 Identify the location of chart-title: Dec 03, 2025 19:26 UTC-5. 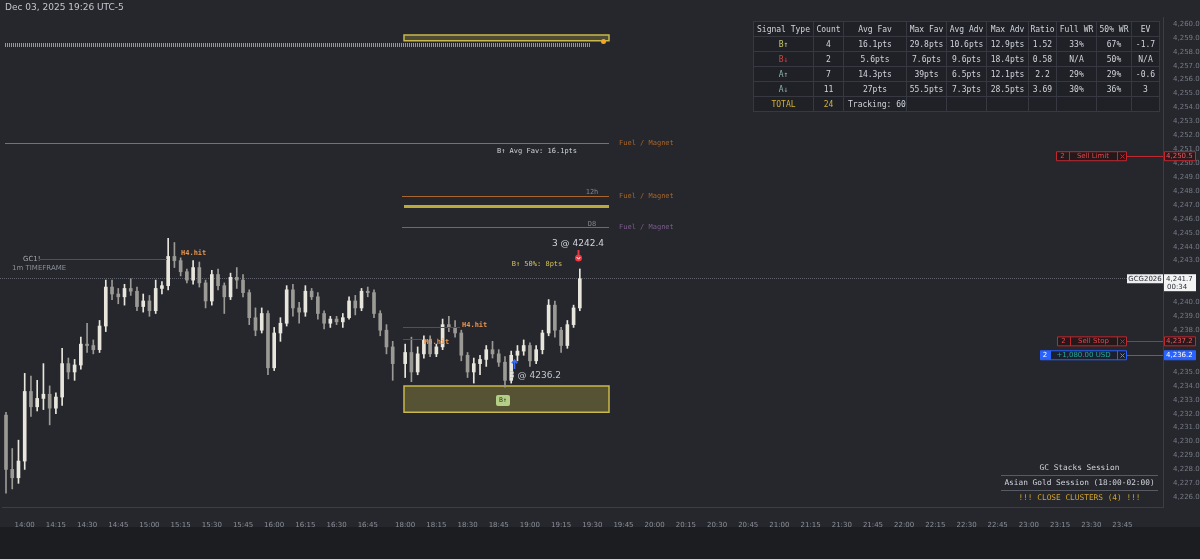
(64, 7).